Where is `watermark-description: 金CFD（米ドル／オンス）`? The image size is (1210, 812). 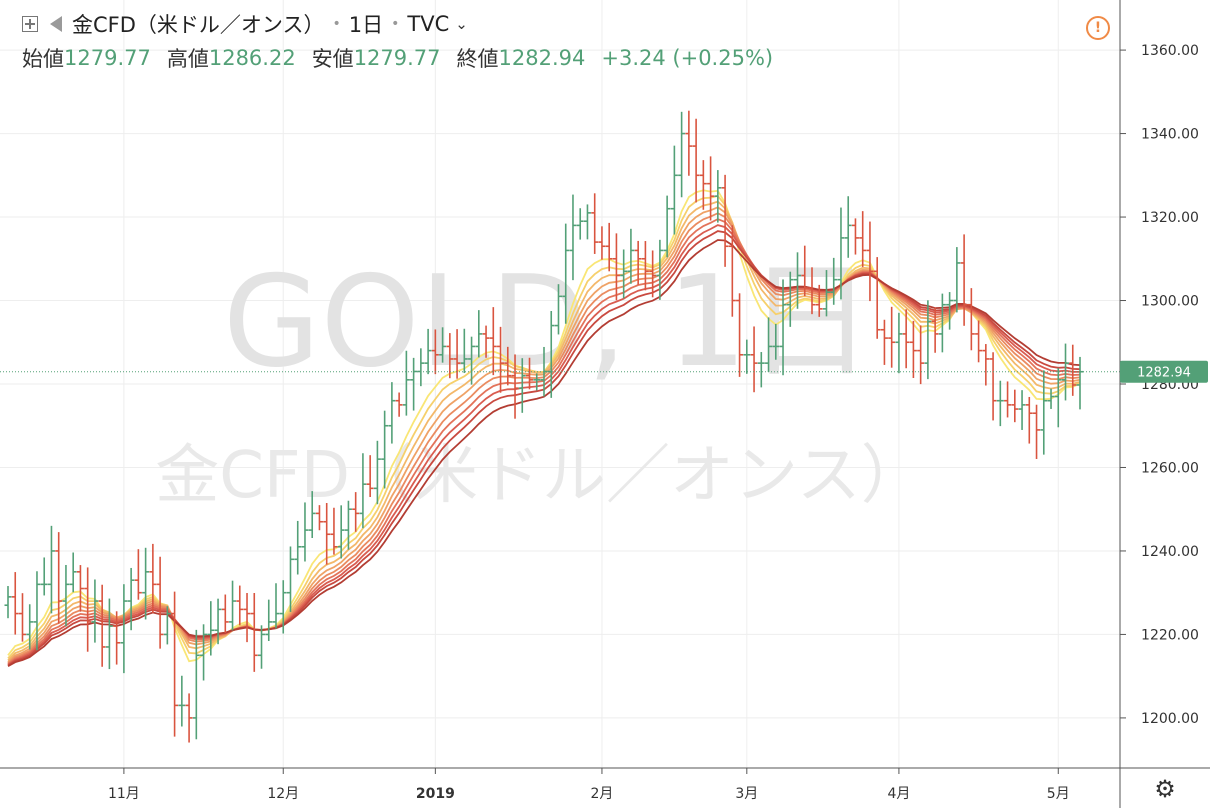
watermark-description: 金CFD（米ドル／オンス） is located at coordinates (540, 476).